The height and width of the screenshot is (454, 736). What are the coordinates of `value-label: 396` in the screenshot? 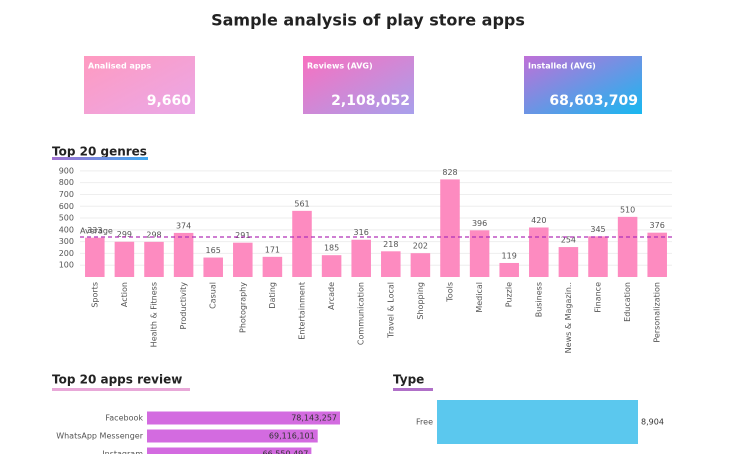 It's located at (479, 223).